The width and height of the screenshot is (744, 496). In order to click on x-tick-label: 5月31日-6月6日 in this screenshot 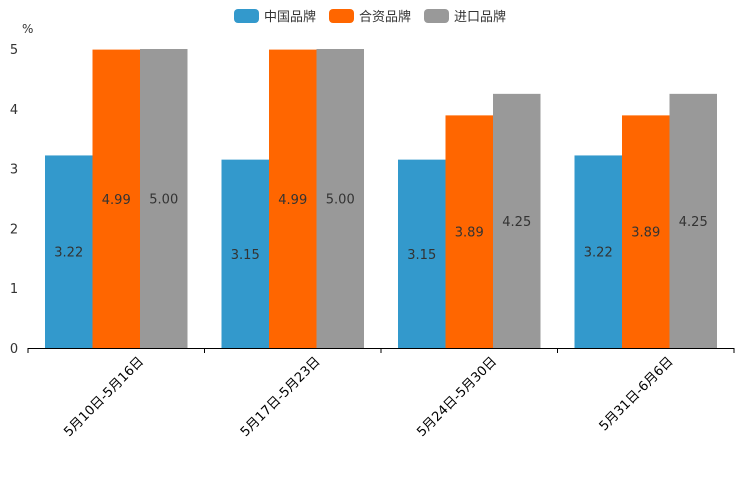, I will do `click(637, 394)`.